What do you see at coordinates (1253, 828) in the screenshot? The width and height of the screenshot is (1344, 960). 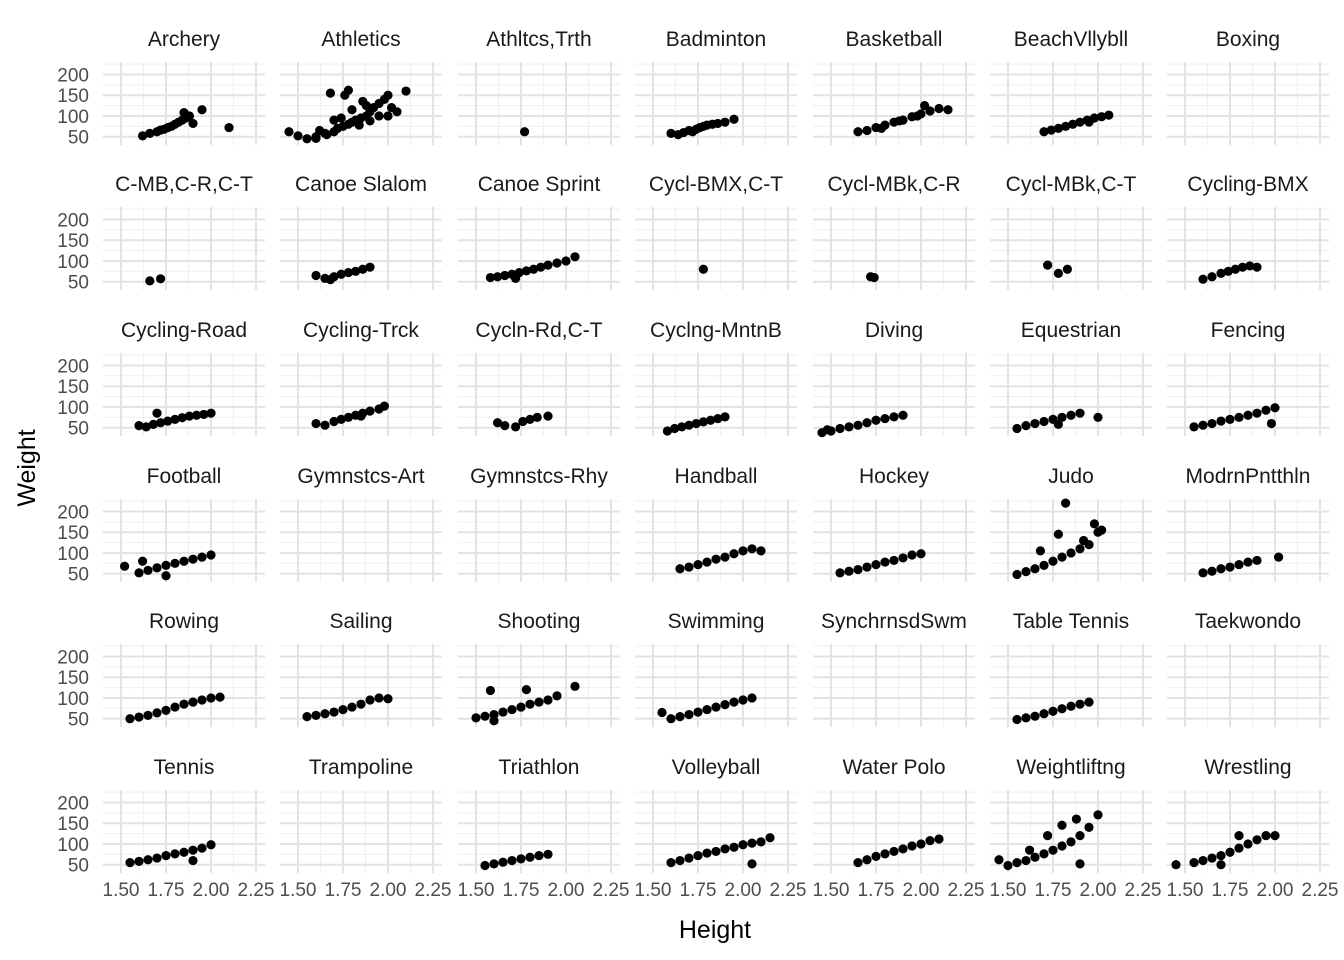 I see `facet-panel: Wrestling 1.50 1.75 2.00 2.25` at bounding box center [1253, 828].